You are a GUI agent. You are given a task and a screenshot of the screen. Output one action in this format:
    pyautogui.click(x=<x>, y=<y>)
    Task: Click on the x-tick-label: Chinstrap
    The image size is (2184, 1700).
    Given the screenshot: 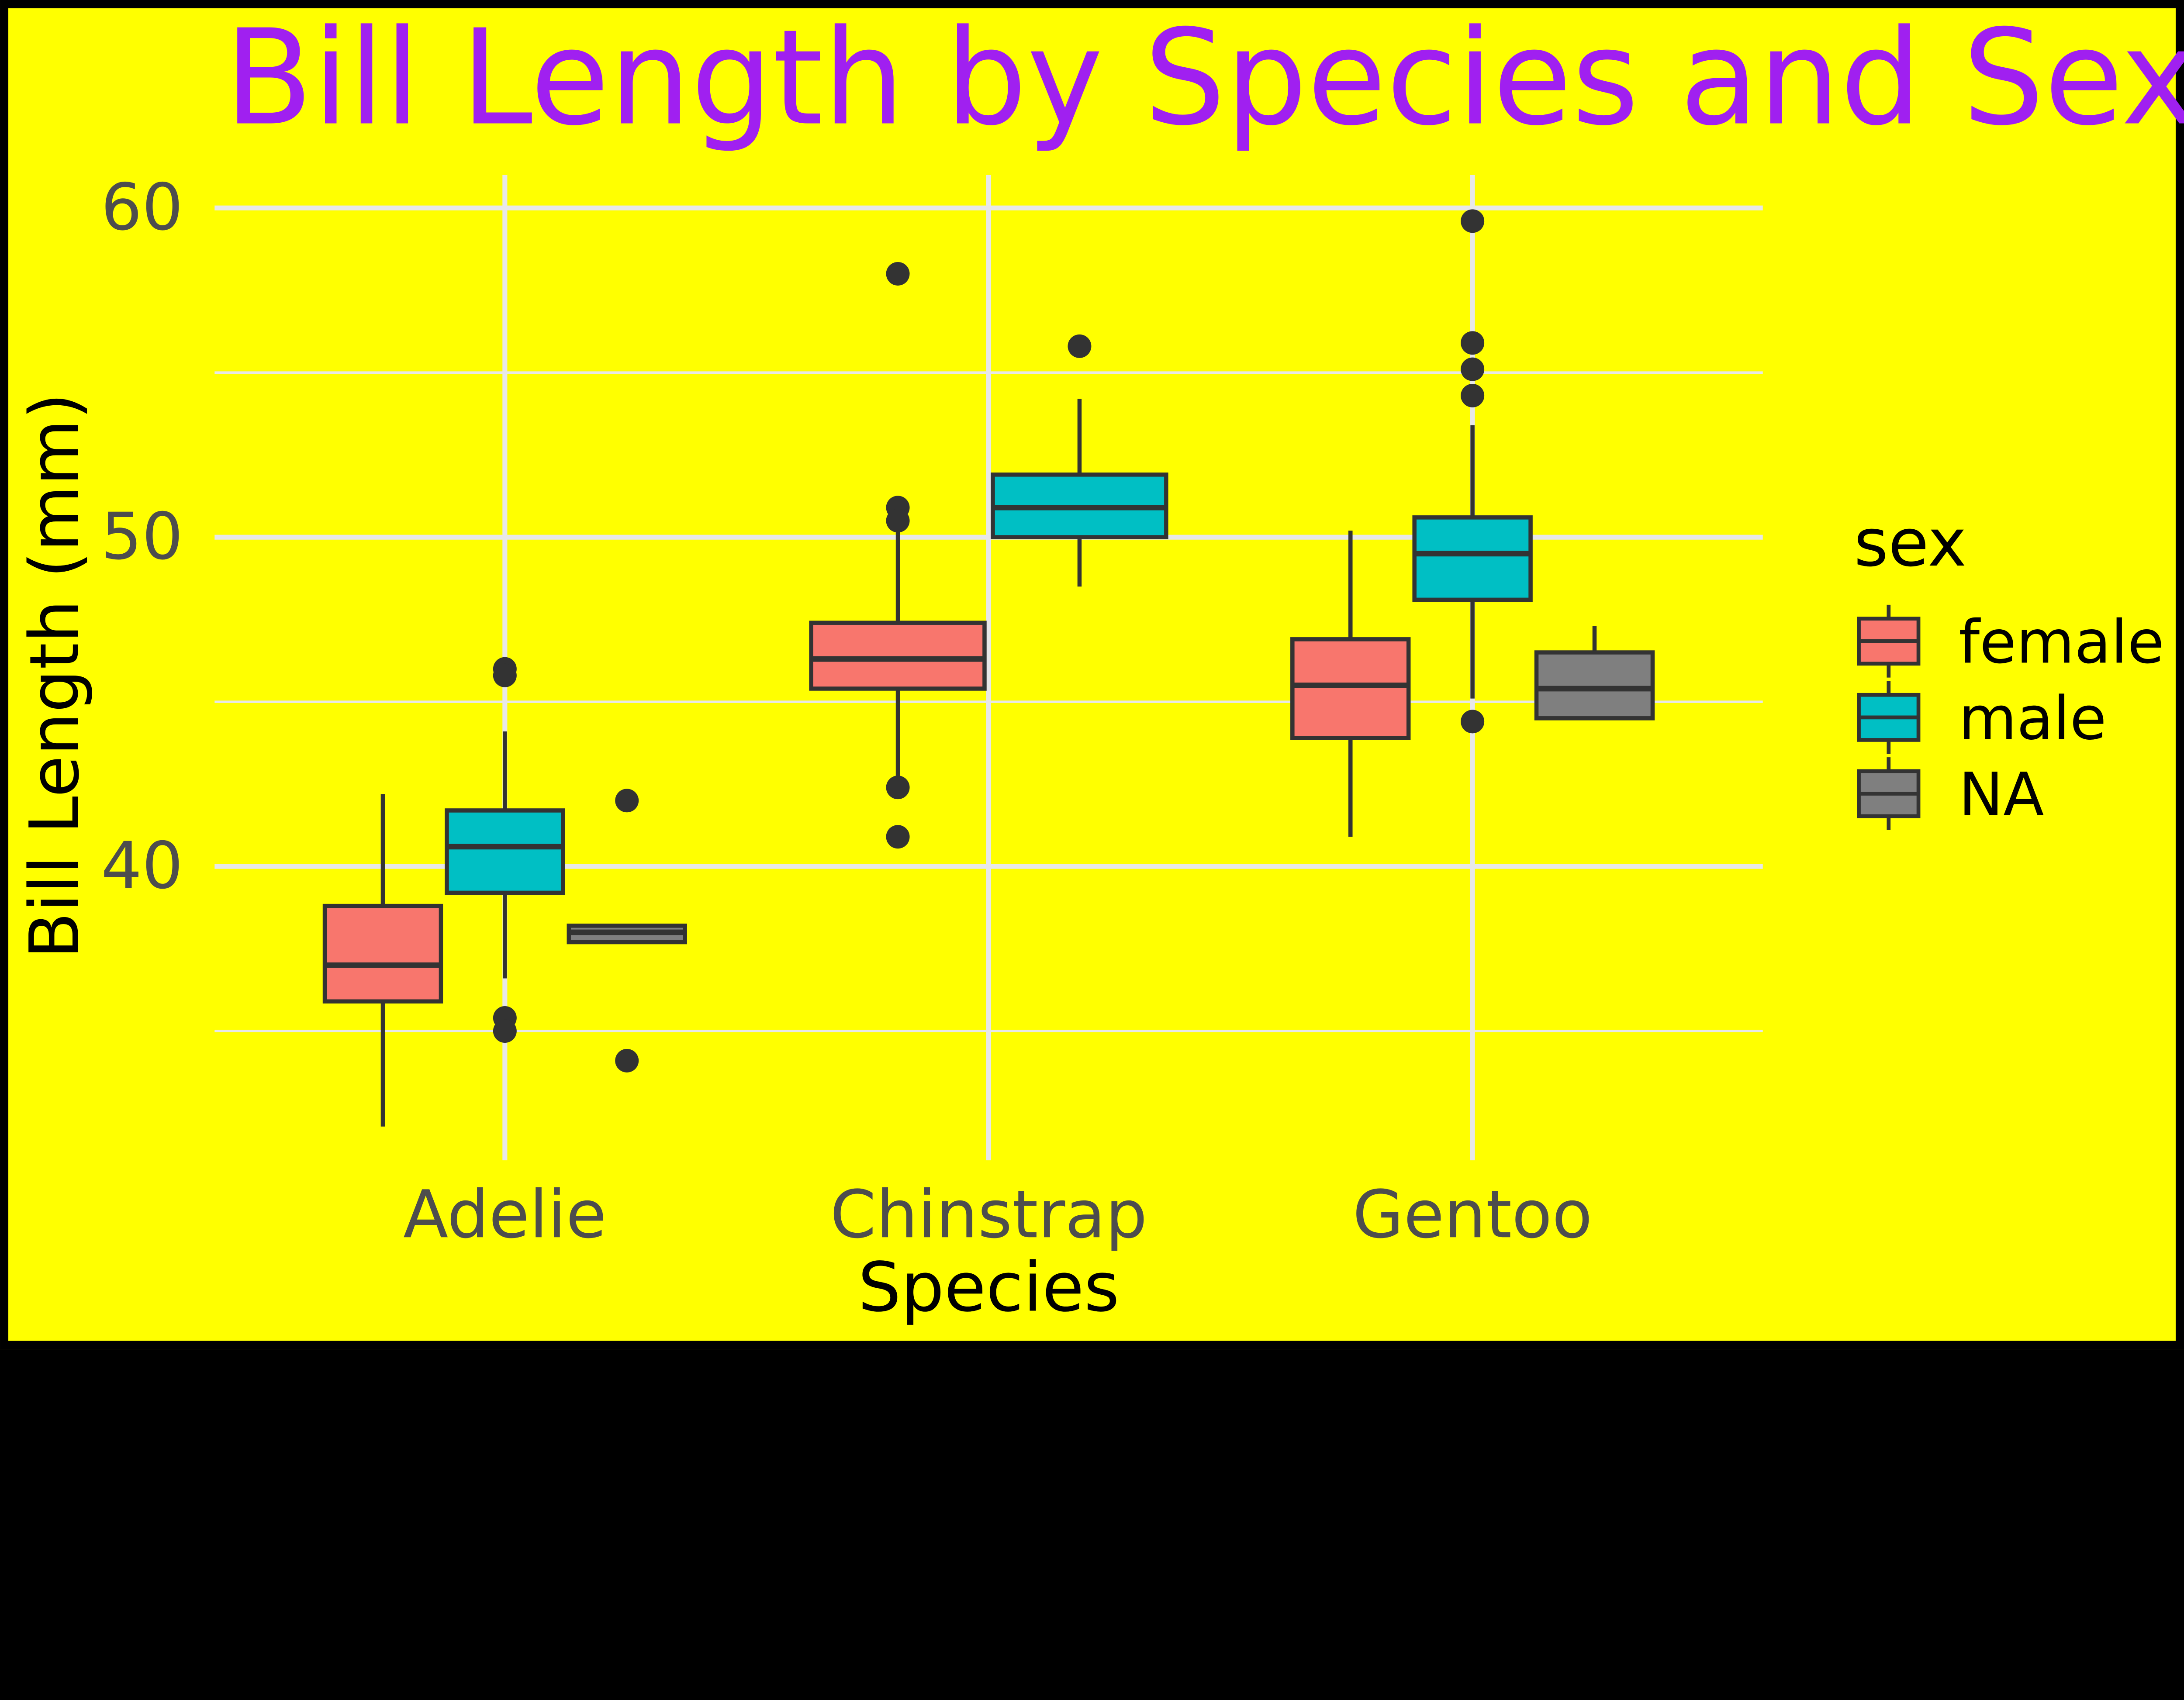 What is the action you would take?
    pyautogui.click(x=988, y=1214)
    